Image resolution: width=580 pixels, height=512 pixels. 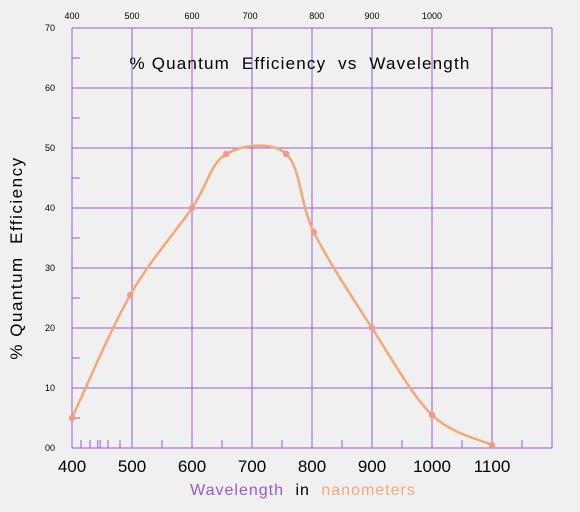 I want to click on y-tick-label: 60, so click(x=50, y=88).